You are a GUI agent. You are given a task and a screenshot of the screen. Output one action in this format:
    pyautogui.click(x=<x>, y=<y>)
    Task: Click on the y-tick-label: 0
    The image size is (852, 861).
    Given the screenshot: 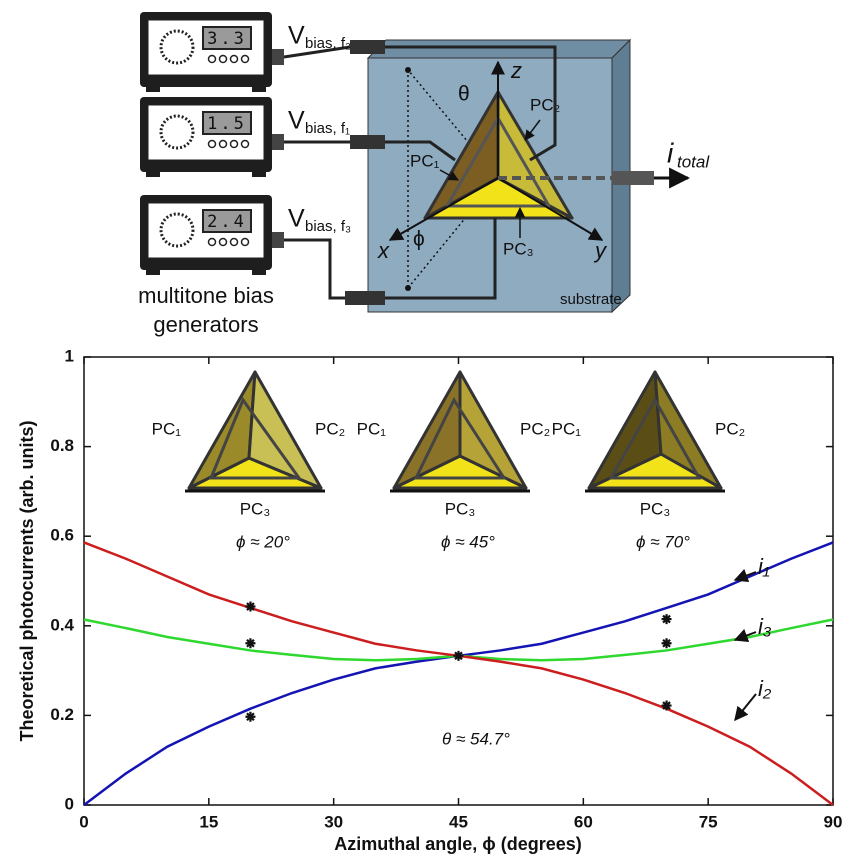 What is the action you would take?
    pyautogui.click(x=69, y=803)
    